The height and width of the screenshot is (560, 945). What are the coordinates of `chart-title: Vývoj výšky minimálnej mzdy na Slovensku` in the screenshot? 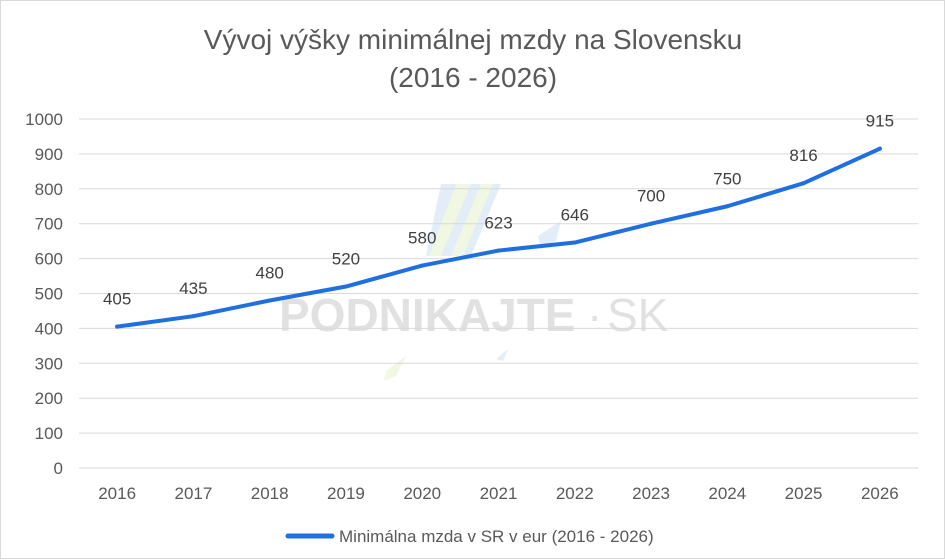 It's located at (473, 39).